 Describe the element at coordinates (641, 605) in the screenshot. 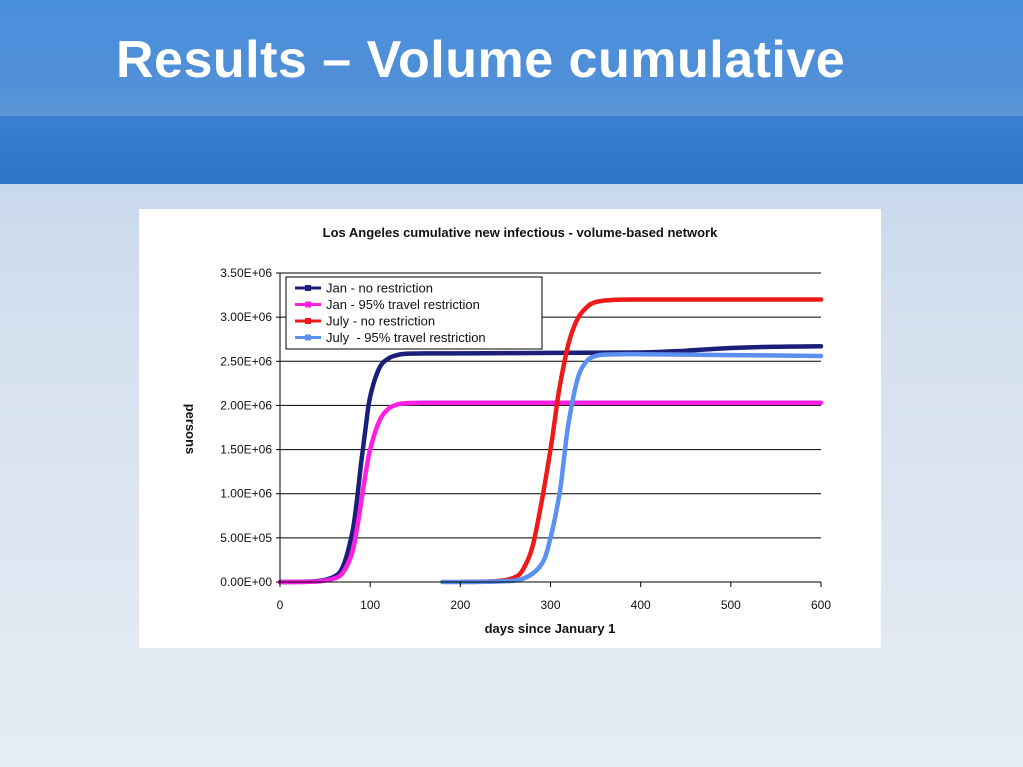

I see `x-tick-label: 400` at that location.